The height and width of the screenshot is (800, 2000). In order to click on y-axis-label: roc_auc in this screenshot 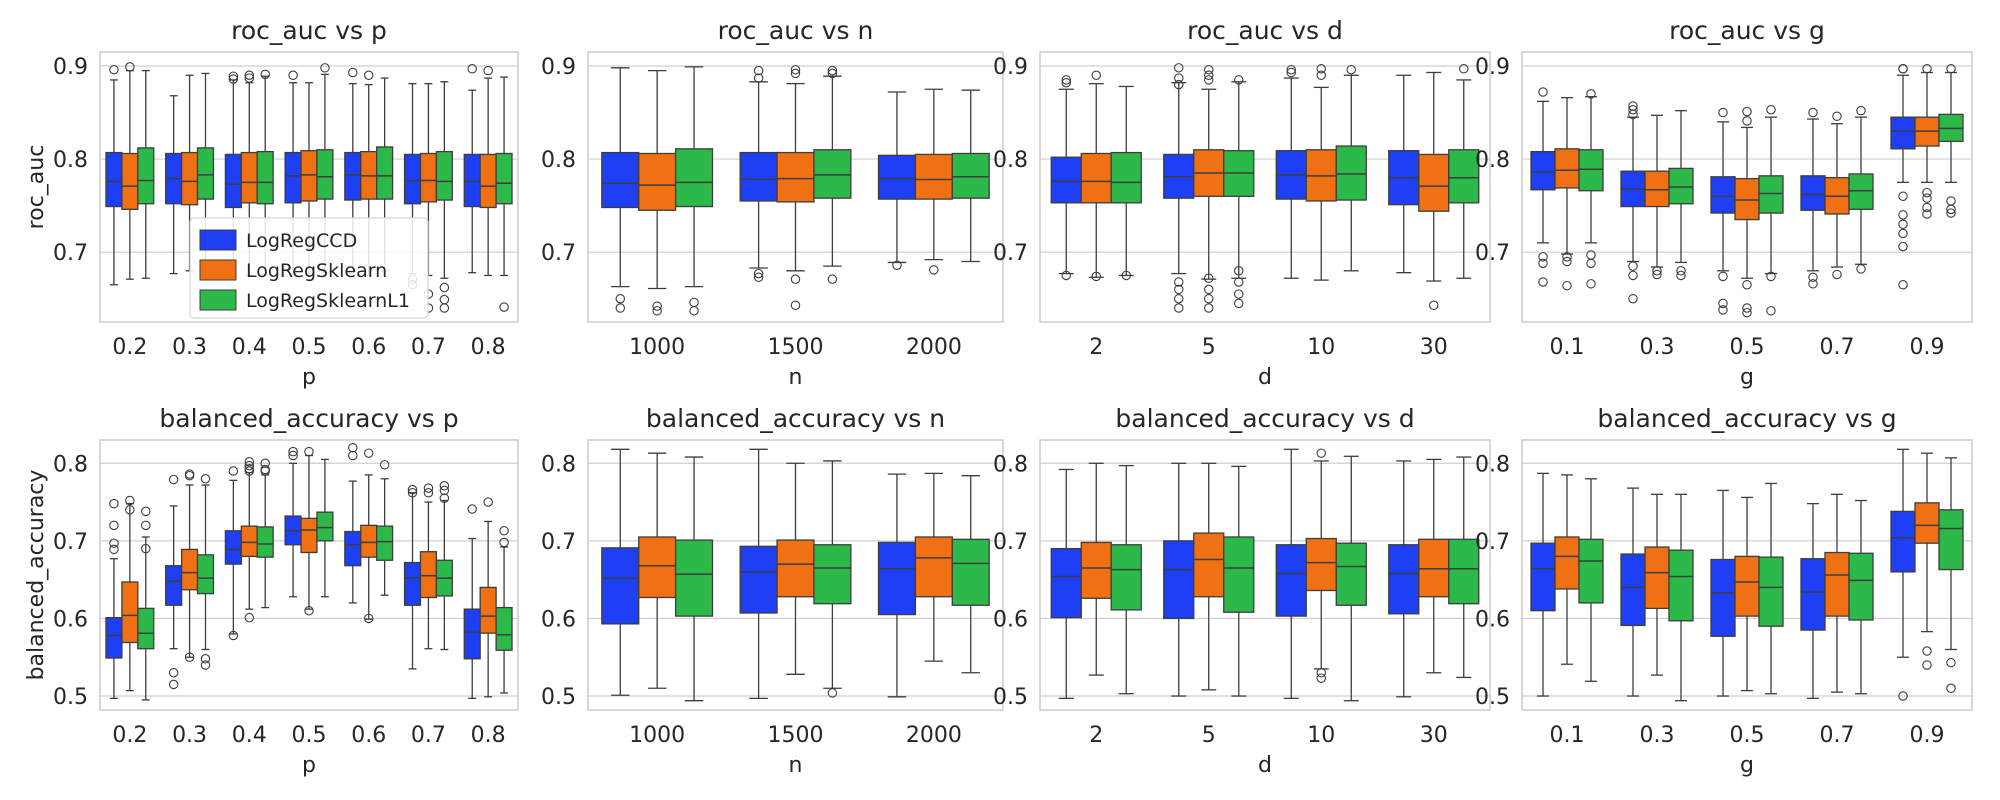, I will do `click(36, 187)`.